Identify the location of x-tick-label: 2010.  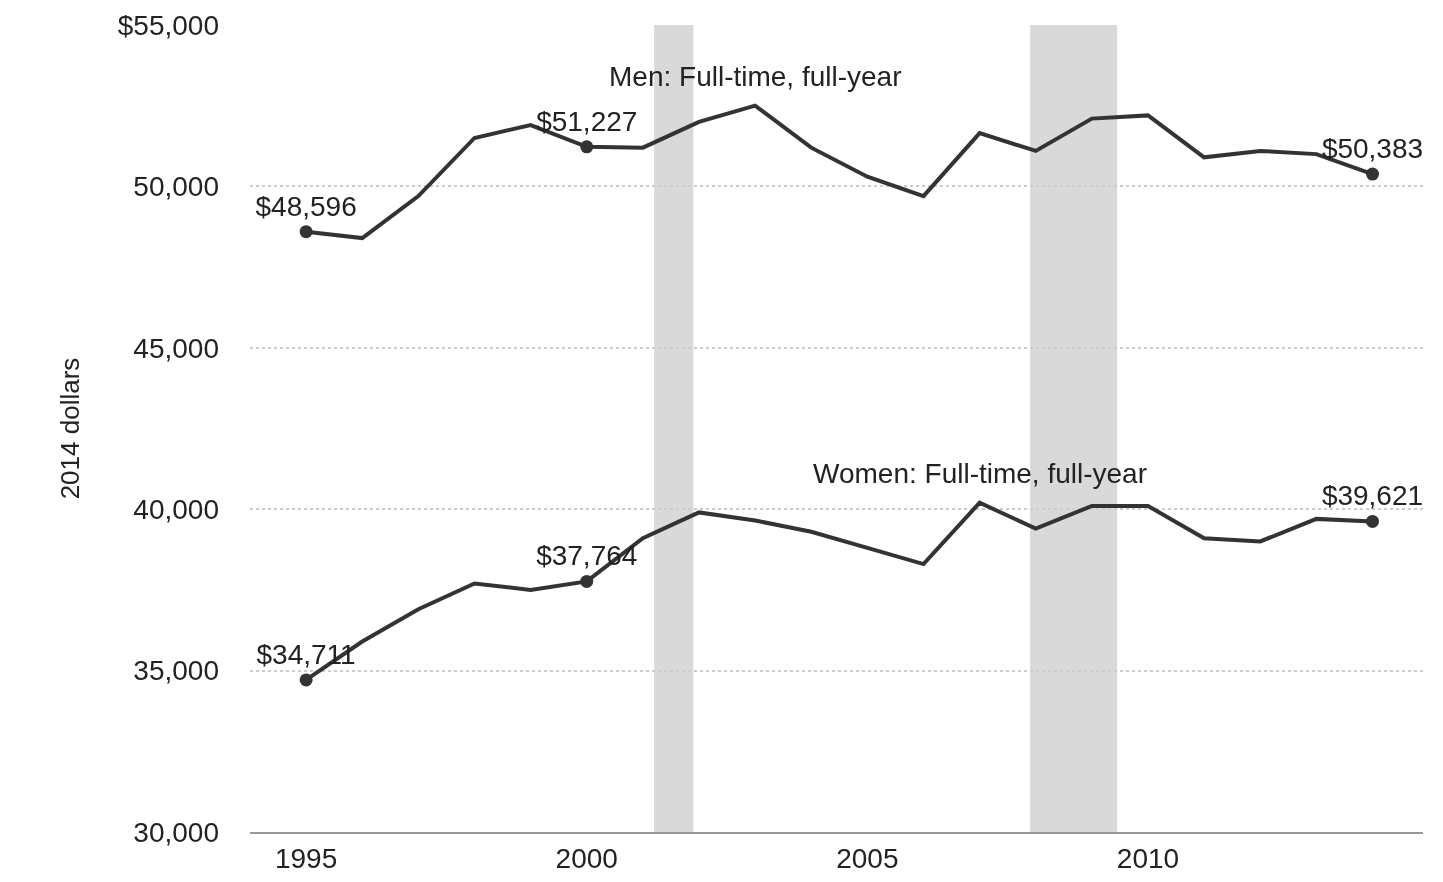
(1148, 858).